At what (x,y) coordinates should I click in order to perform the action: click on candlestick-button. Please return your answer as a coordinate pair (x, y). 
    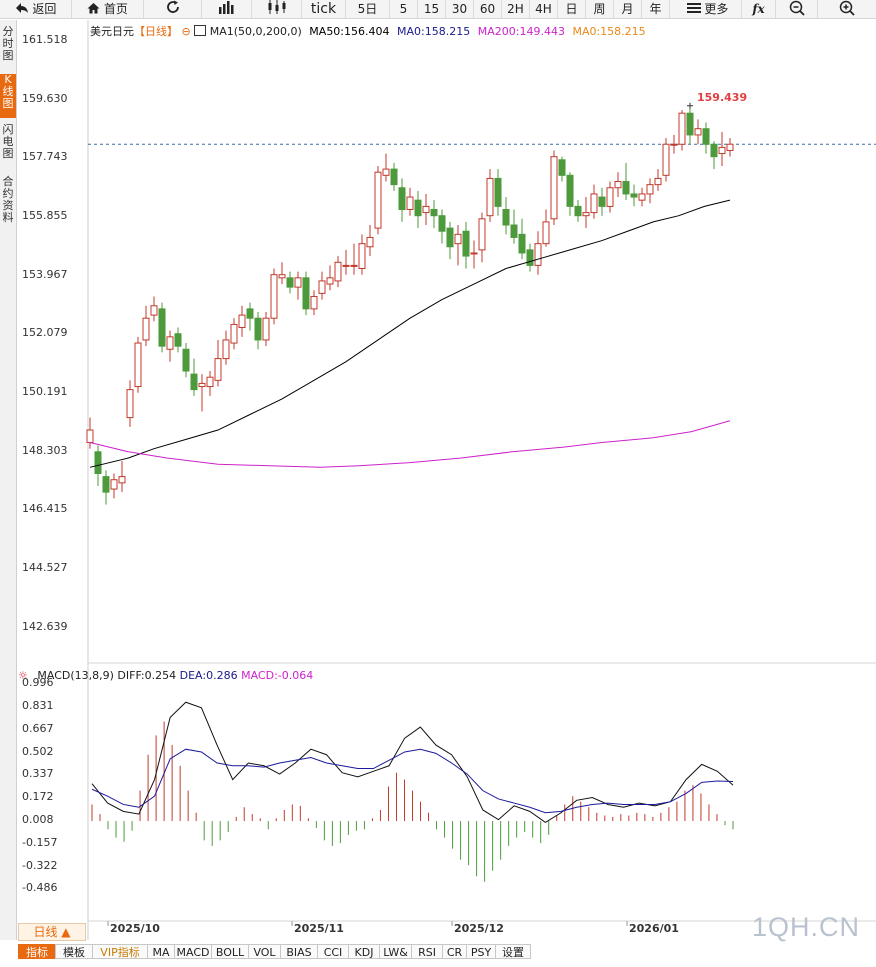
    Looking at the image, I should click on (277, 9).